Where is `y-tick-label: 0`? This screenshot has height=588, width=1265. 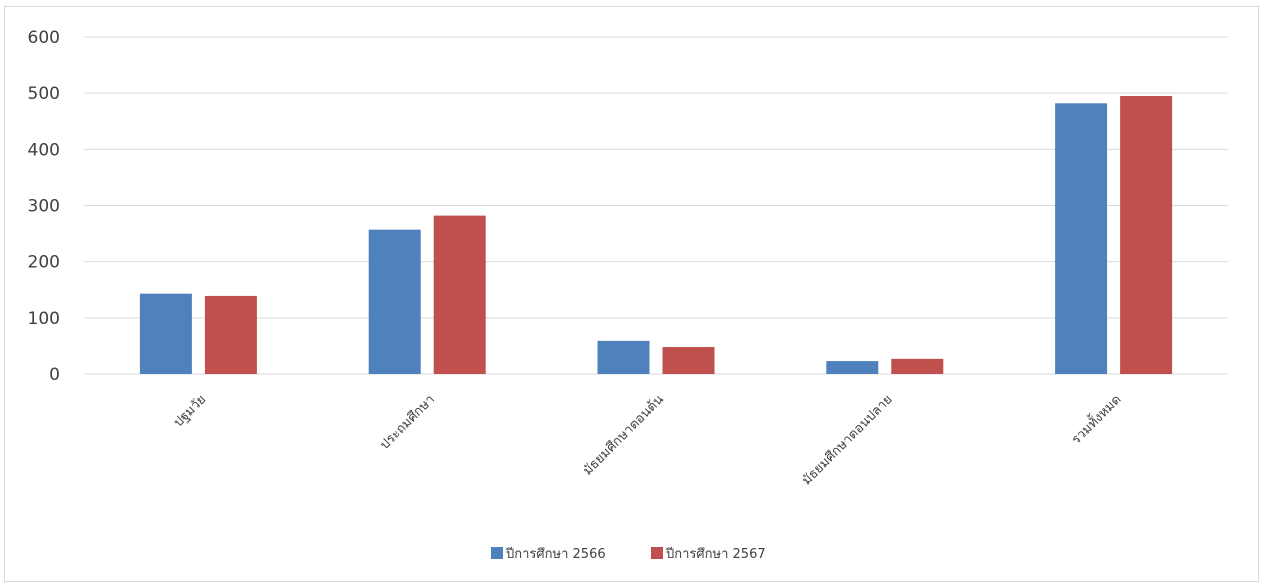 y-tick-label: 0 is located at coordinates (54, 375).